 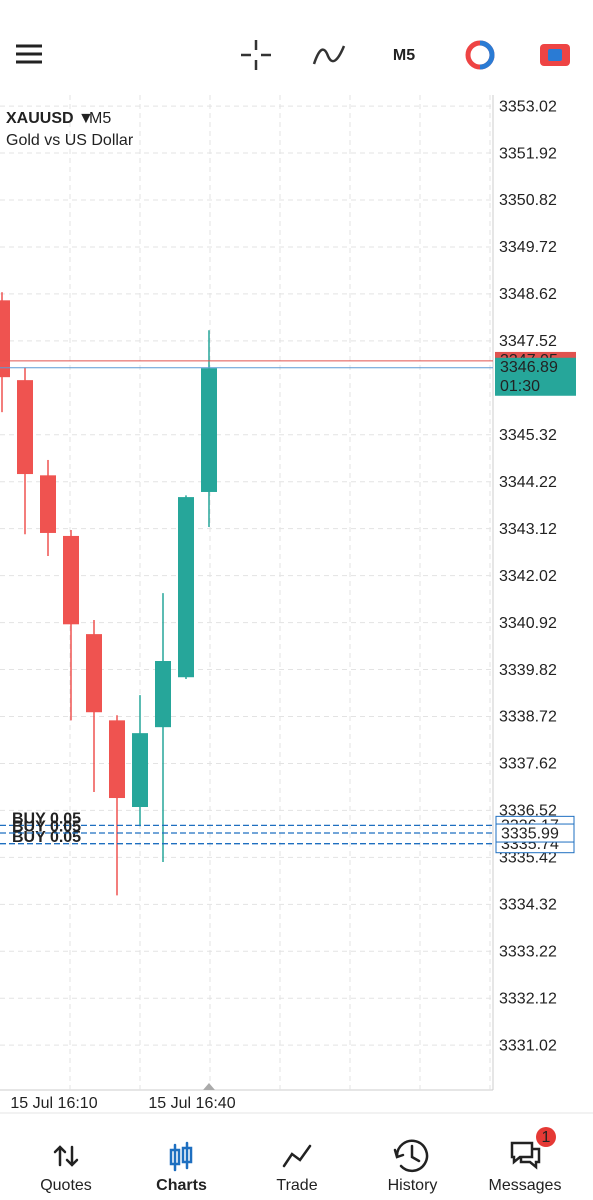 I want to click on order-price: 3335.99, so click(x=530, y=833).